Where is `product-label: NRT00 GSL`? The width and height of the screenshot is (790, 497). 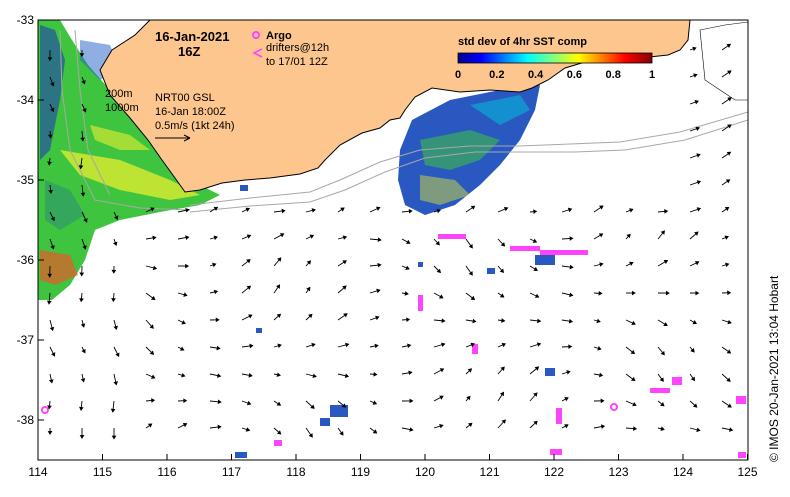 product-label: NRT00 GSL is located at coordinates (185, 98).